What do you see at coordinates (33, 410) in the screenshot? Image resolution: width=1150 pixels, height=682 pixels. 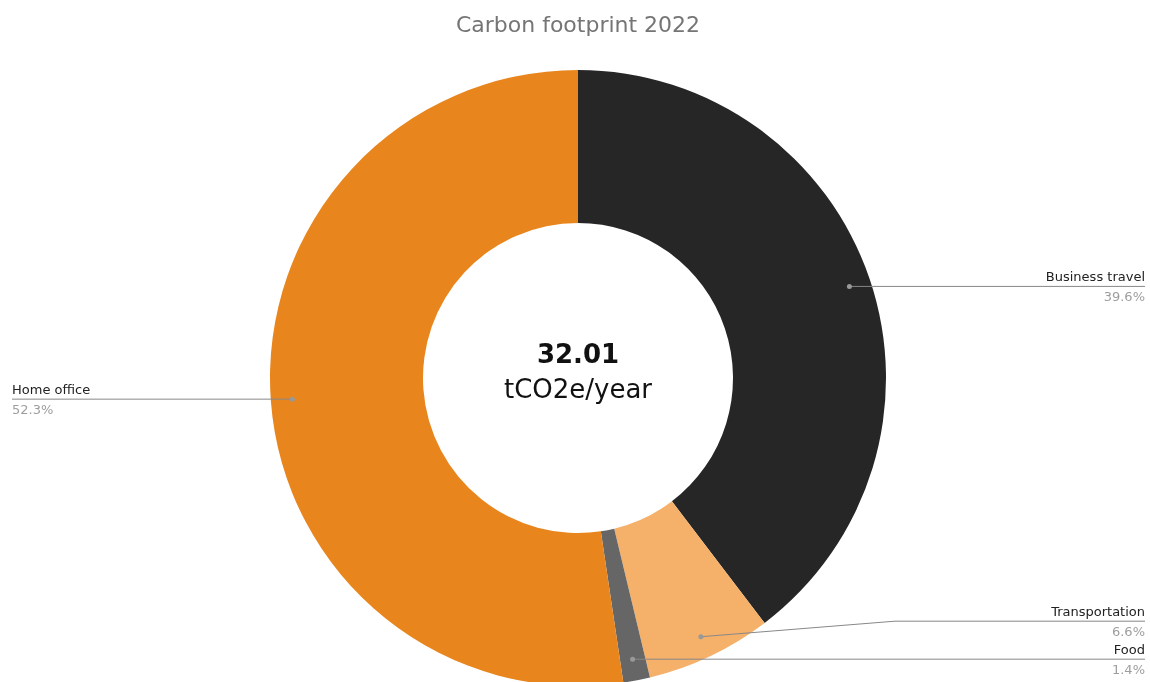 I see `data-label: 52.3%` at bounding box center [33, 410].